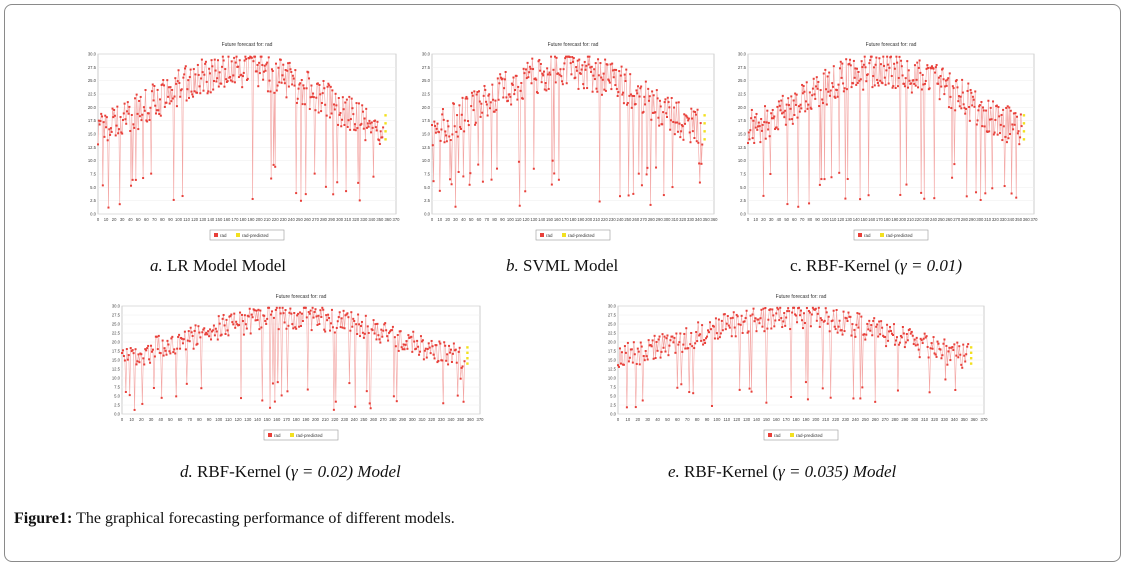  Describe the element at coordinates (779, 219) in the screenshot. I see `x-tick-label: 40` at that location.